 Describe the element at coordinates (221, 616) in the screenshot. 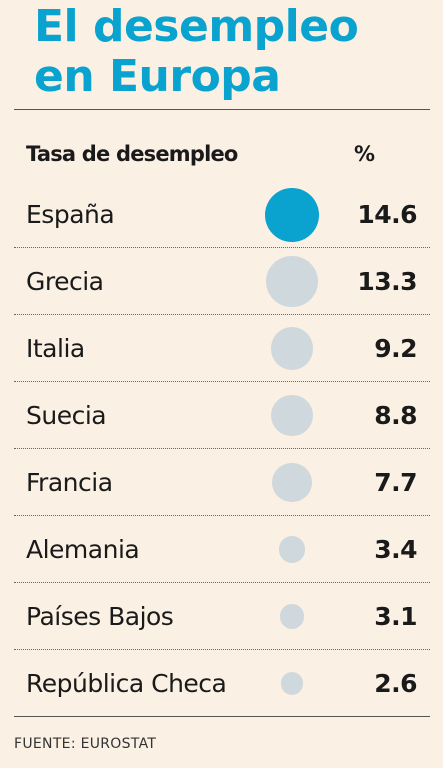

I see `table-row: Países Bajos 3.1` at that location.